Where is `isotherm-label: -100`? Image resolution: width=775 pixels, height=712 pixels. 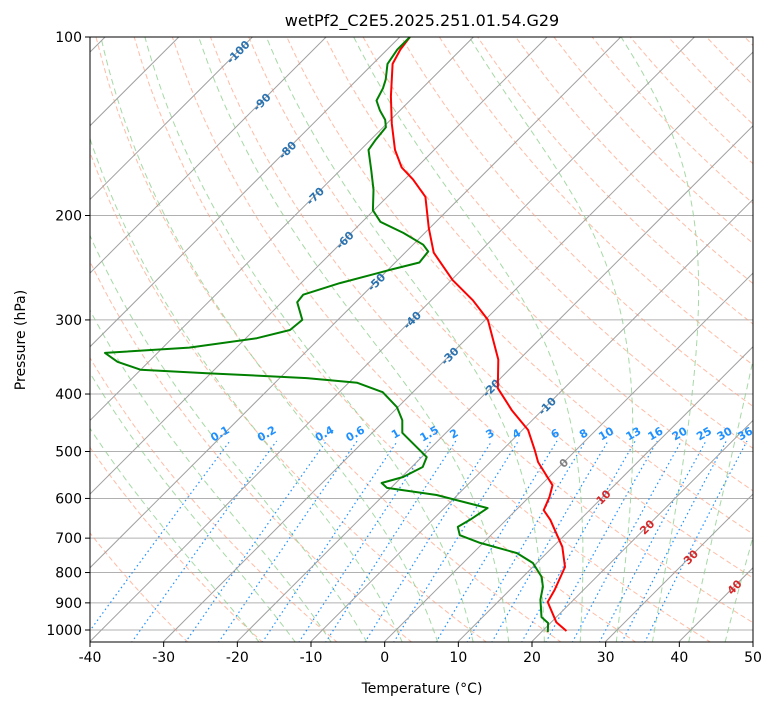
isotherm-label: -100 is located at coordinates (238, 52).